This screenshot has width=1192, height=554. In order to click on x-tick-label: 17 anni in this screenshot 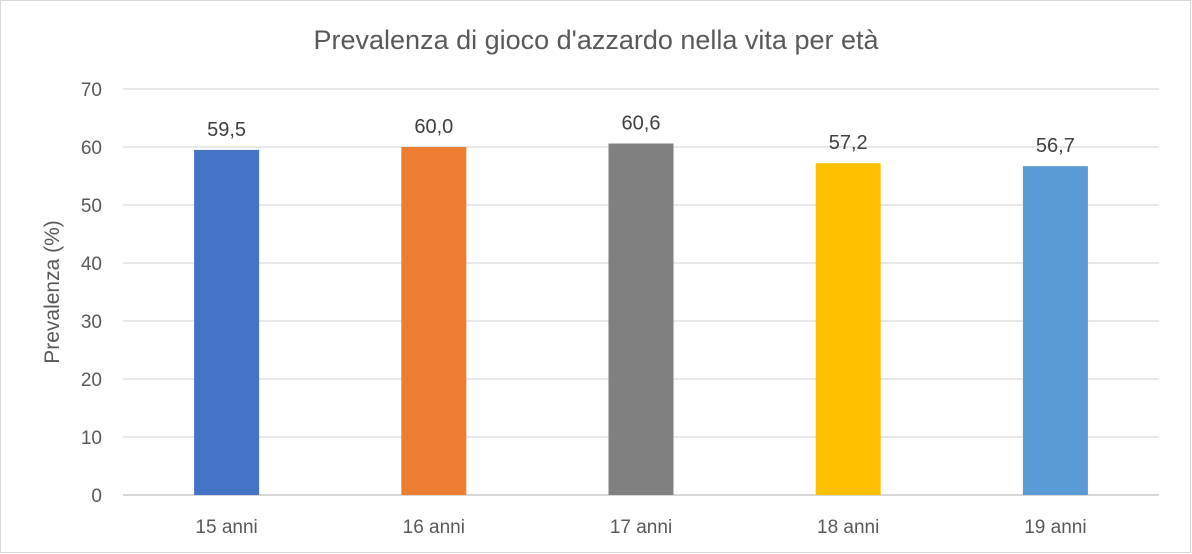, I will do `click(641, 527)`.